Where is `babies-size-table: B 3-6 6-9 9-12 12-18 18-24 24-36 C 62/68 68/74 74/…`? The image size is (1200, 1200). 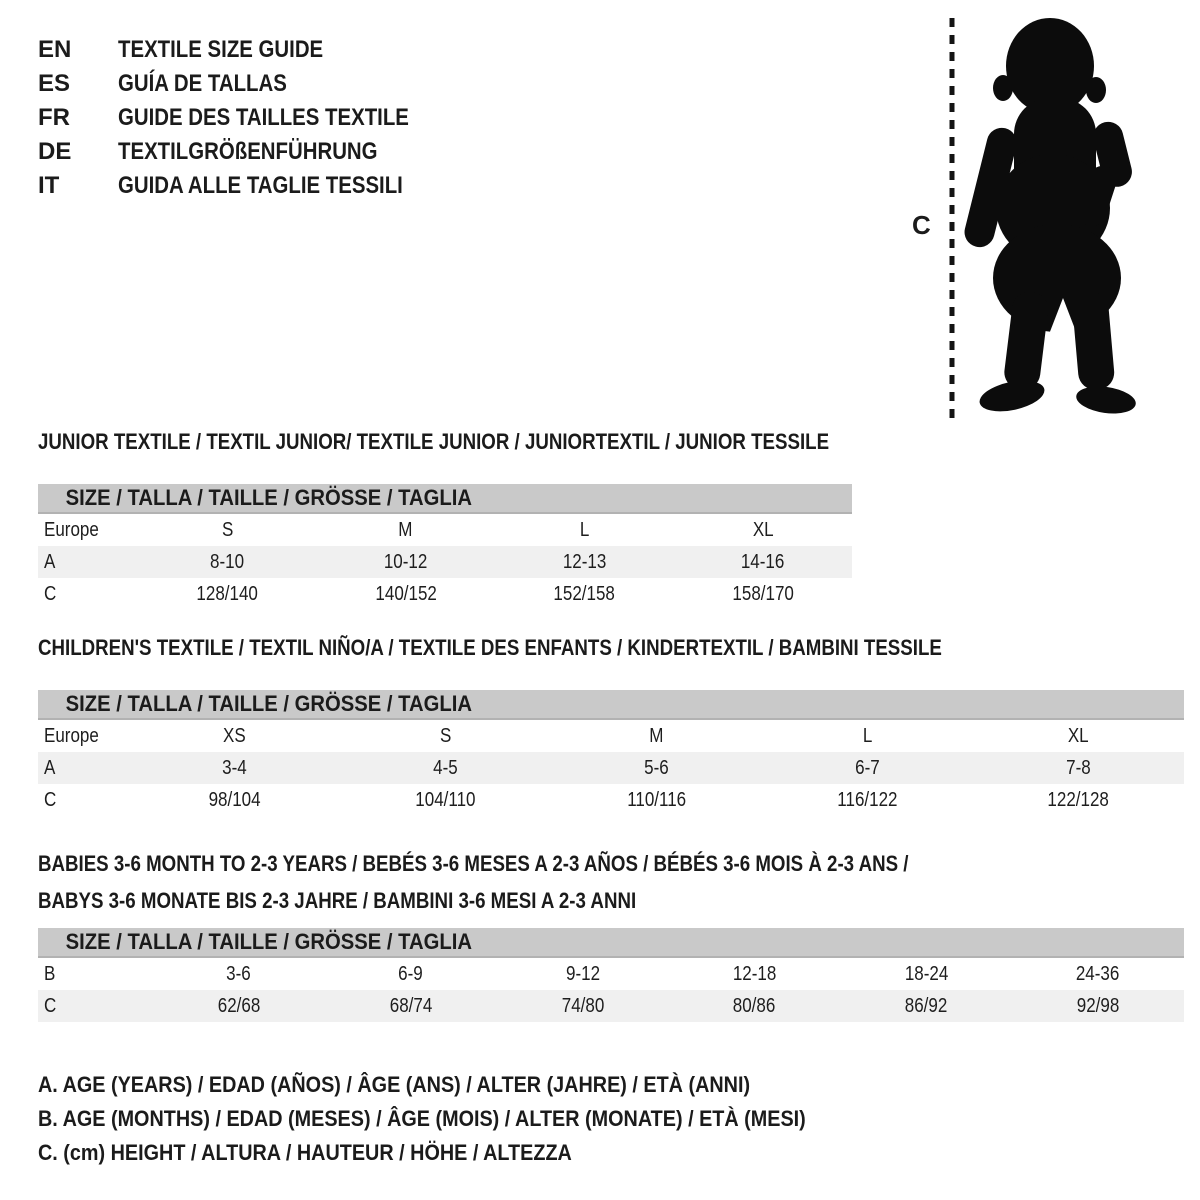
babies-size-table: B 3-6 6-9 9-12 12-18 18-24 24-36 C 62/68 68/74 74/… is located at coordinates (611, 990).